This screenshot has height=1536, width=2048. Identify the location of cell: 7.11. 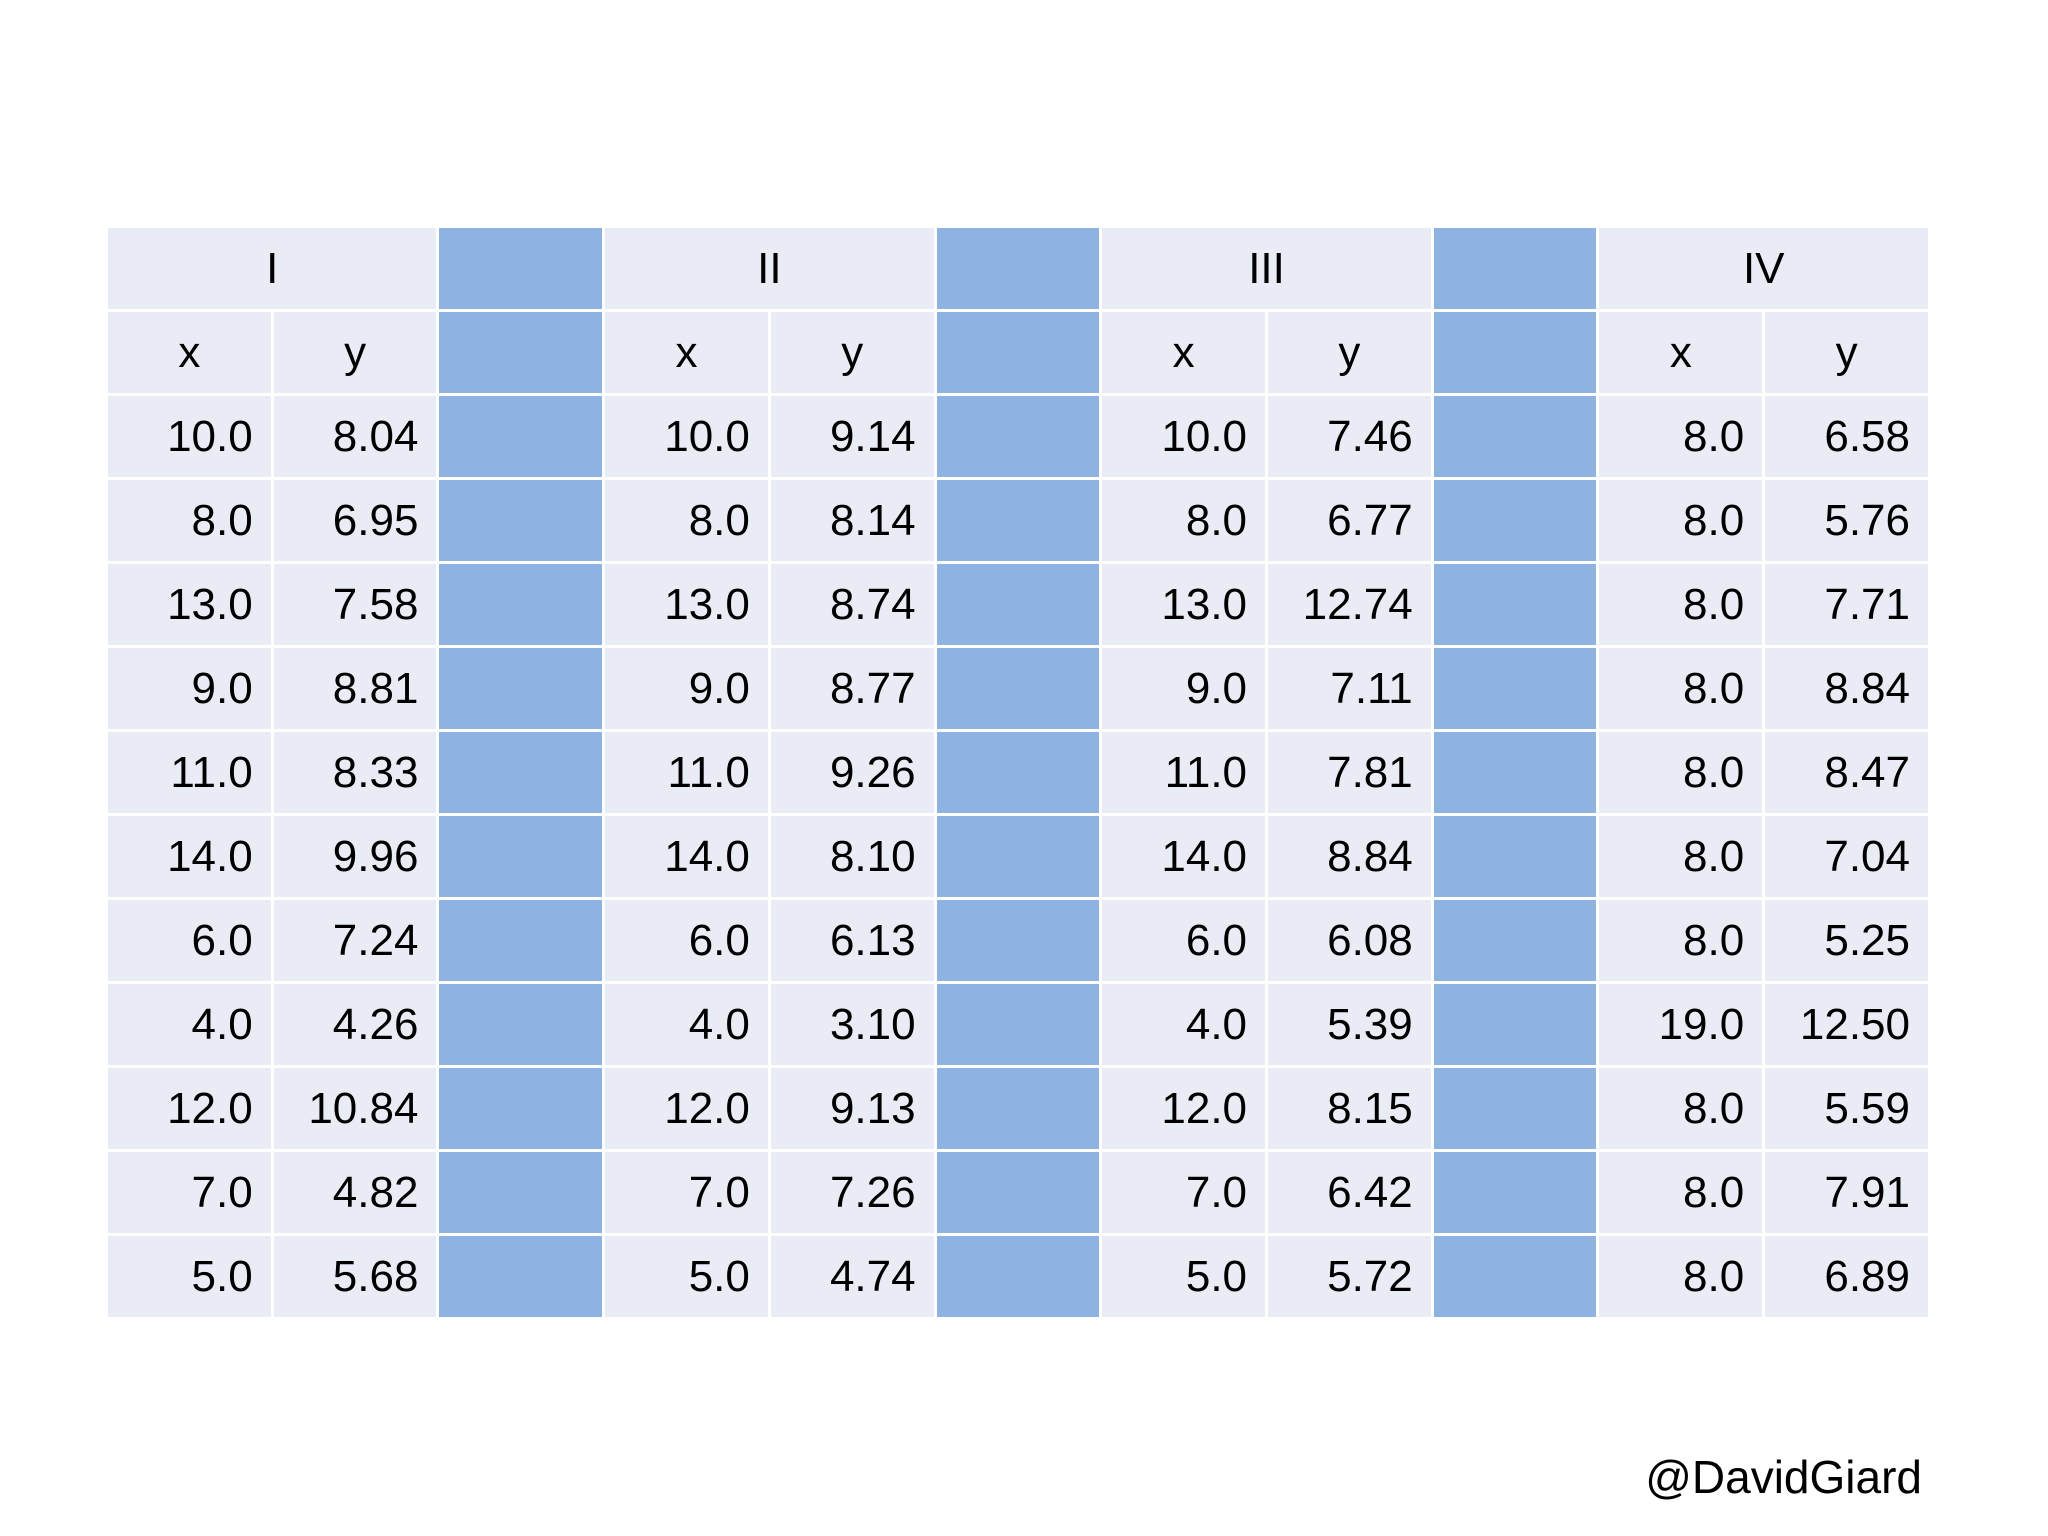
(1349, 688).